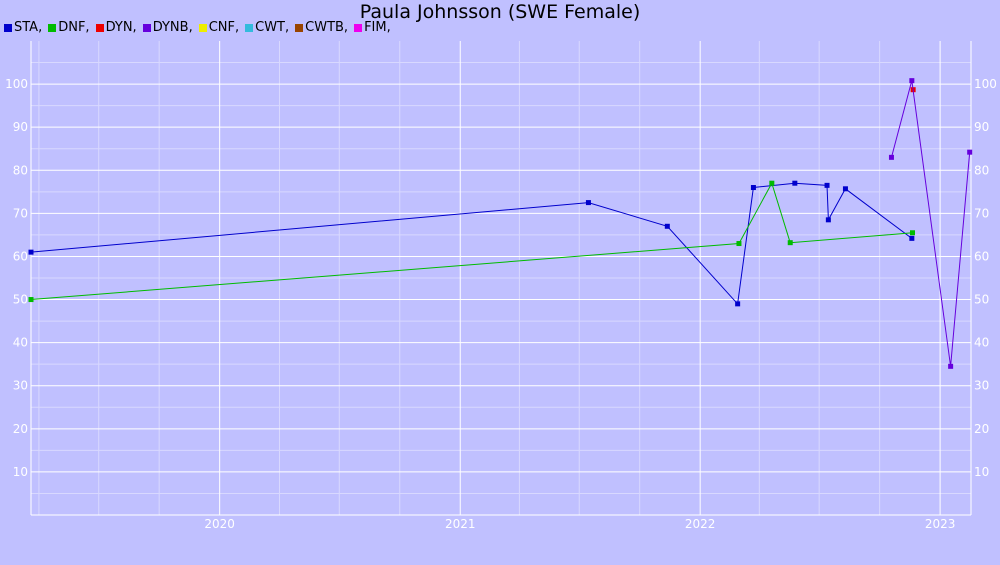 This screenshot has height=565, width=1000. What do you see at coordinates (981, 300) in the screenshot?
I see `y-tick-label-right: 50` at bounding box center [981, 300].